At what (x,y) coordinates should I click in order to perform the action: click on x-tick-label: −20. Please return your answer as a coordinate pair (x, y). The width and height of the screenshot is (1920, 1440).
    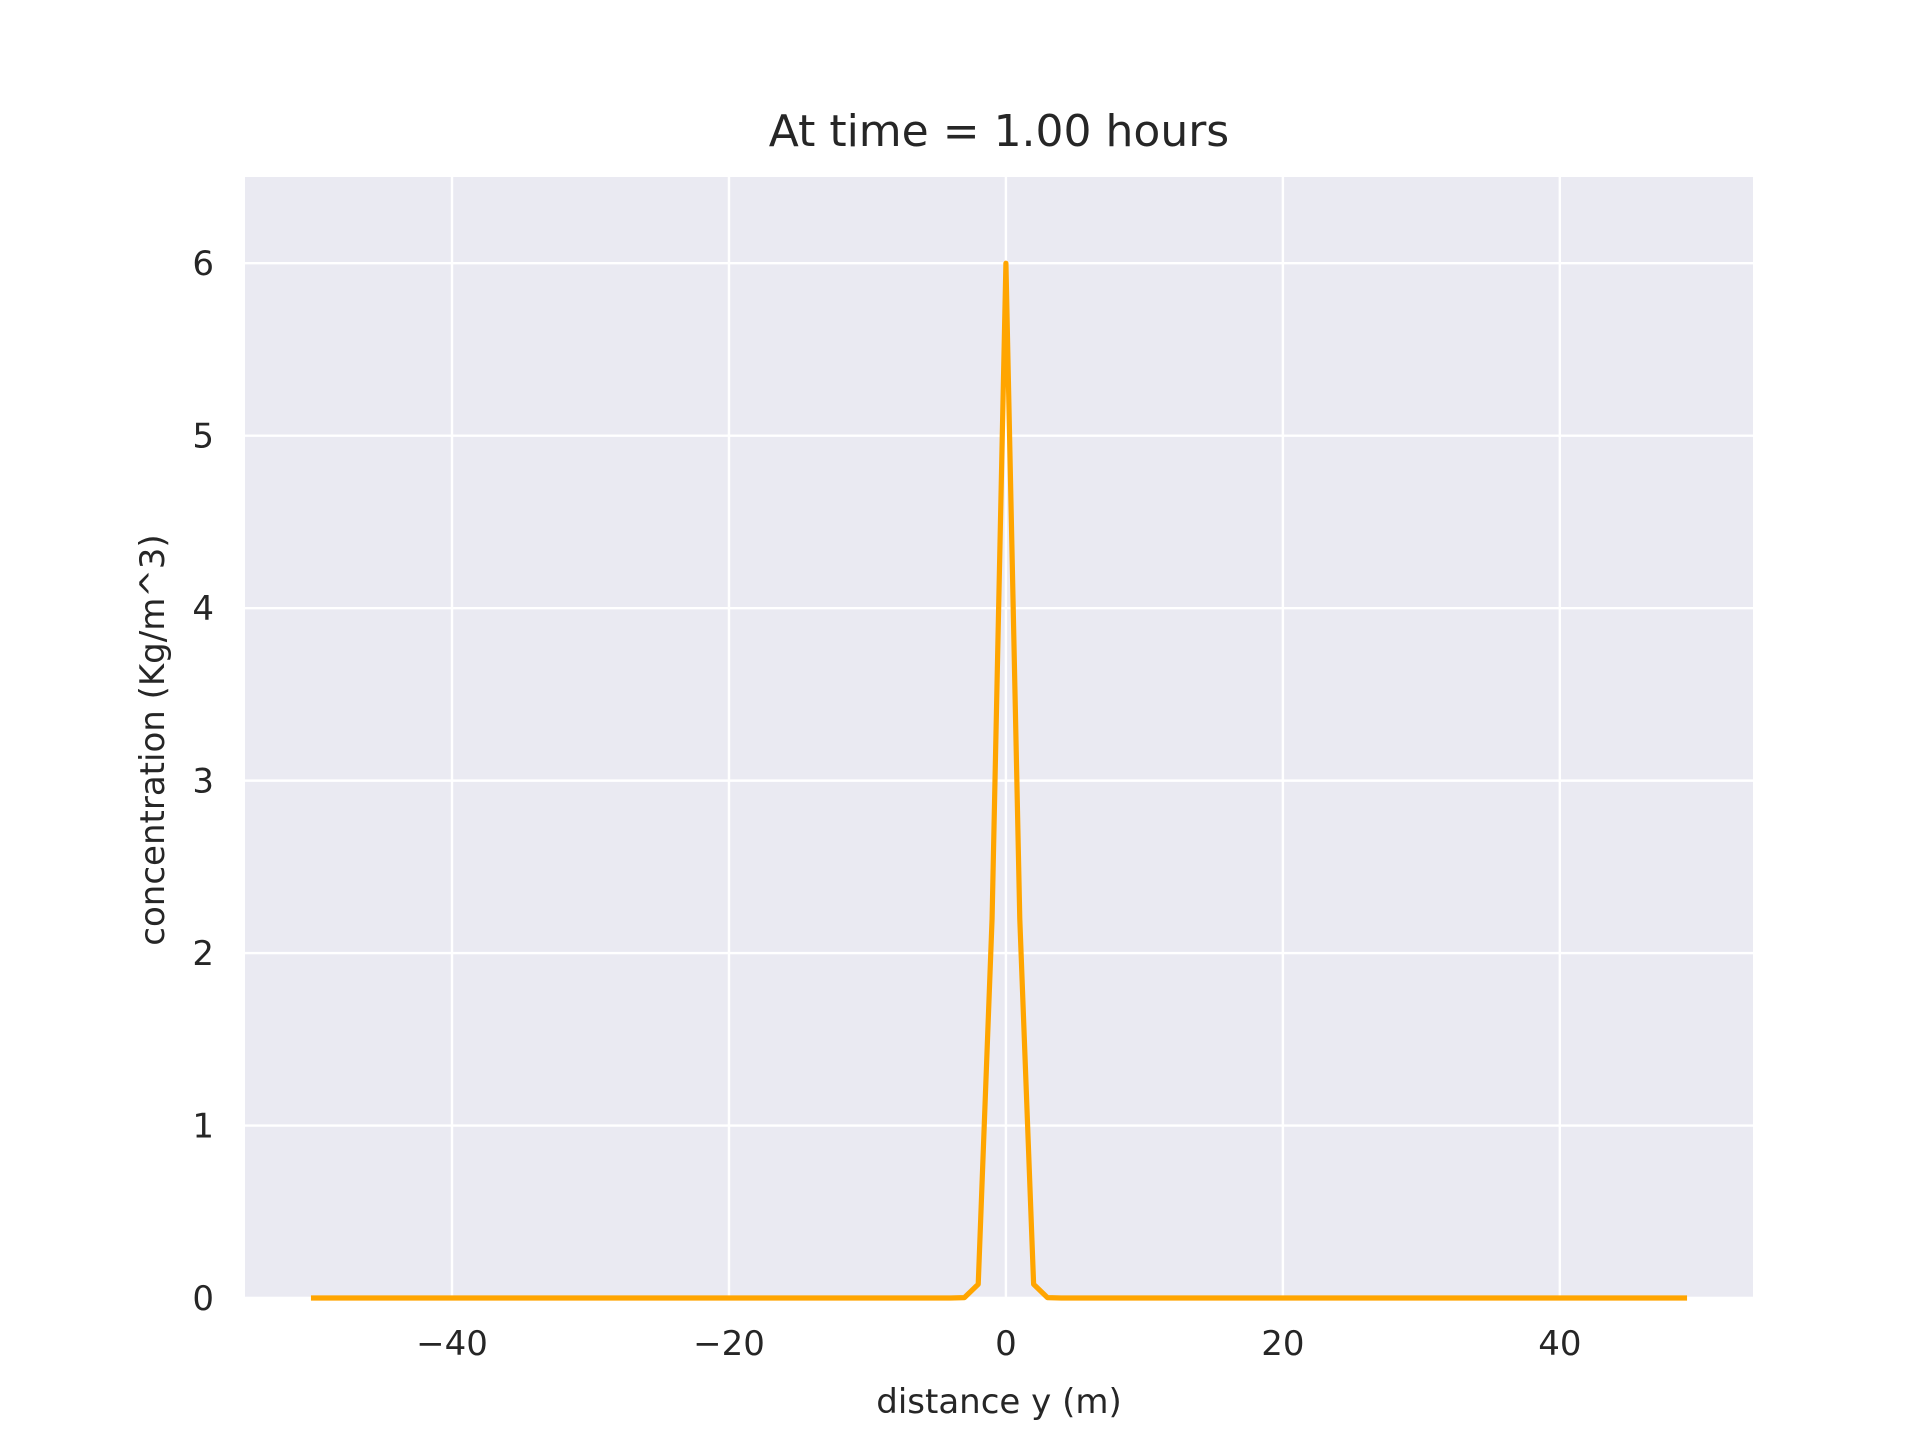
    Looking at the image, I should click on (729, 1344).